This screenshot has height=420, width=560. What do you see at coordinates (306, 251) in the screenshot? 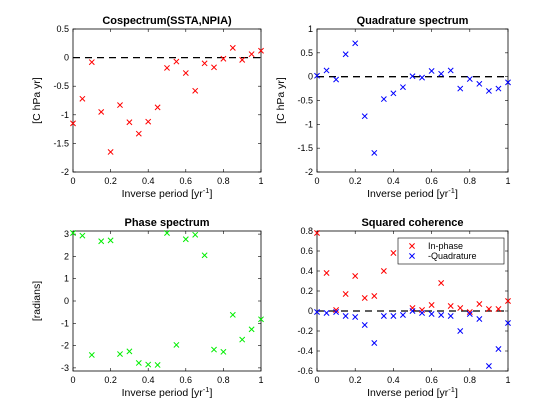
I see `y-tick-label: 0.6` at bounding box center [306, 251].